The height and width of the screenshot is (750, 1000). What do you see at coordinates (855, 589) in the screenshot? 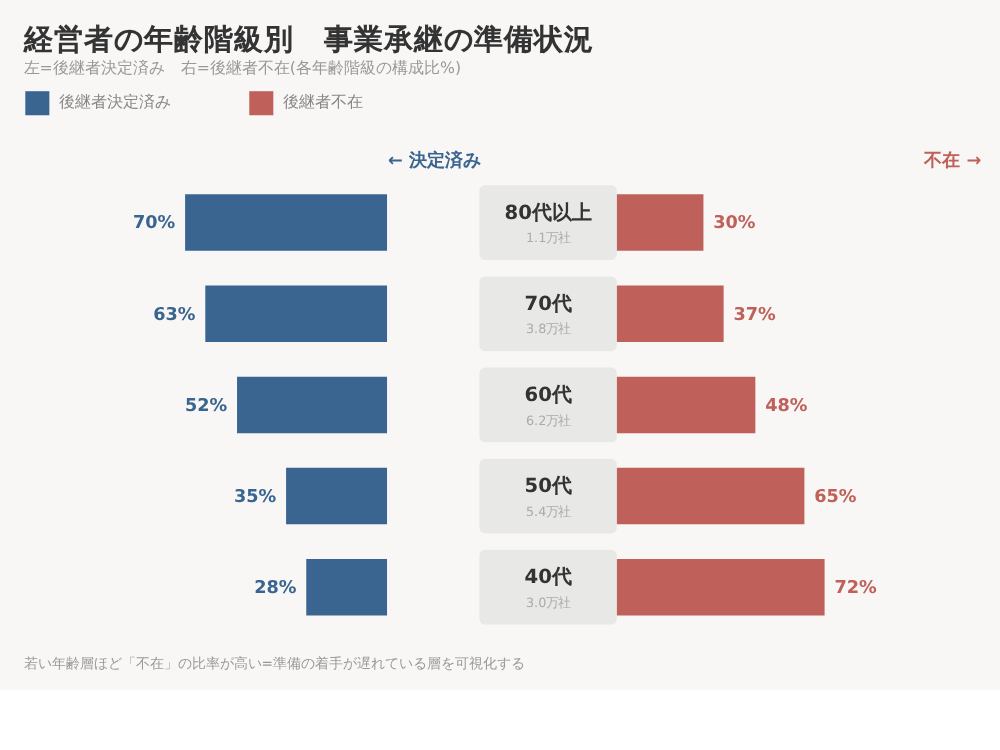
I see `data-label: 72%` at bounding box center [855, 589].